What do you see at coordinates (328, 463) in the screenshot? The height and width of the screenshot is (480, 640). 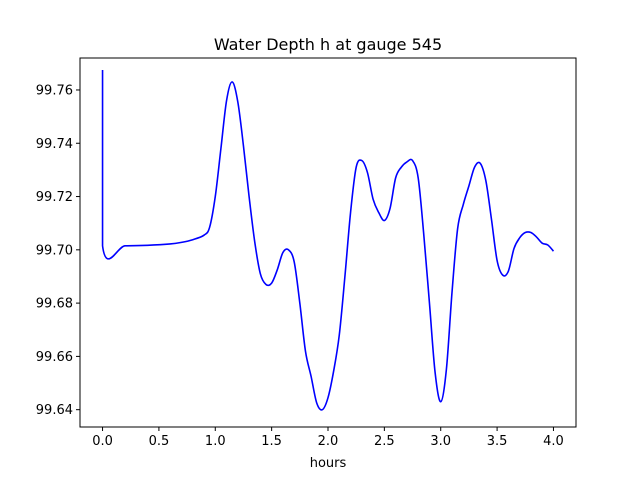 I see `x-axis-label: hours` at bounding box center [328, 463].